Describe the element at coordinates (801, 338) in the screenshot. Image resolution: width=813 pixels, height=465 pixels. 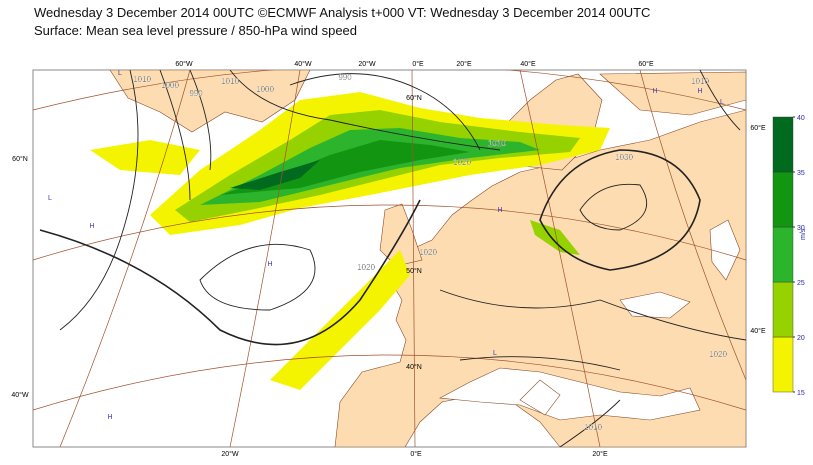
I see `colorbar-tick-label: 20` at that location.